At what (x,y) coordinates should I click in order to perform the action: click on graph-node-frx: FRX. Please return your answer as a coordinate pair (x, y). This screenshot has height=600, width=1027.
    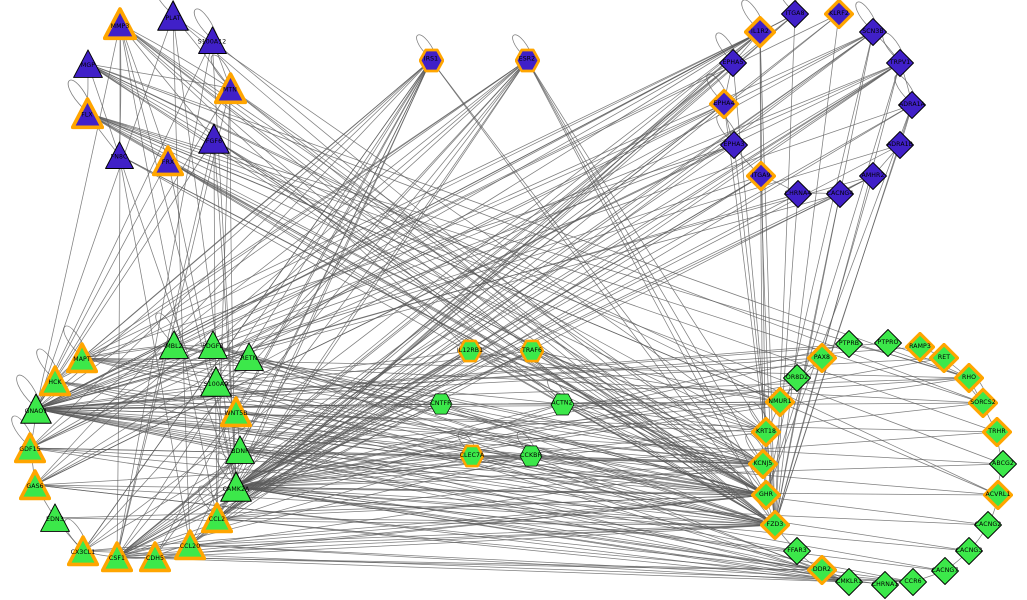
    Looking at the image, I should click on (168, 161).